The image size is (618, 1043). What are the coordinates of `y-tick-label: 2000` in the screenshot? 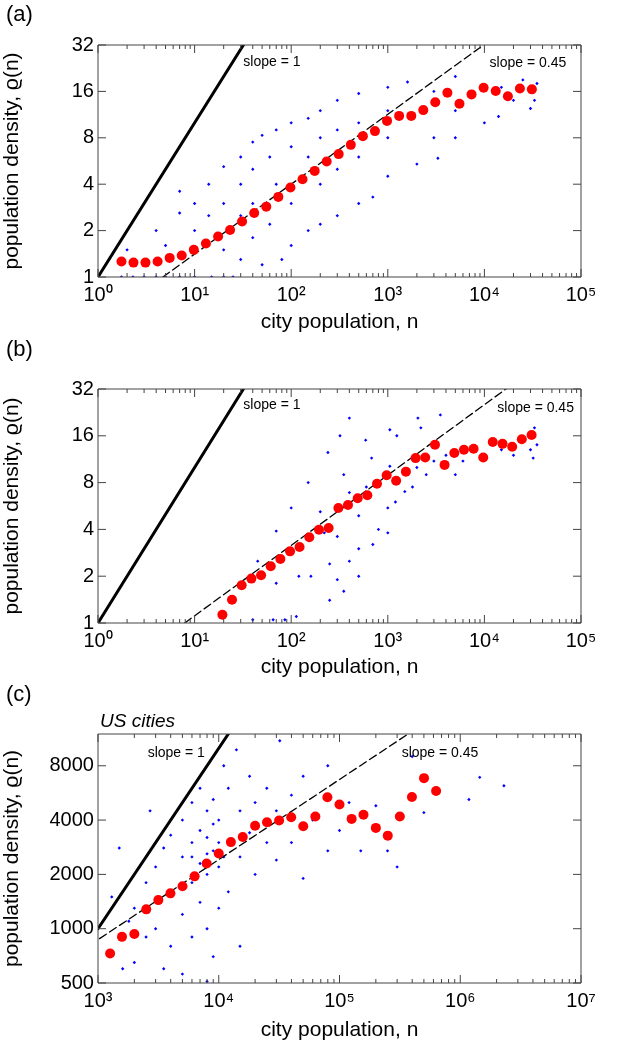 It's located at (71, 872).